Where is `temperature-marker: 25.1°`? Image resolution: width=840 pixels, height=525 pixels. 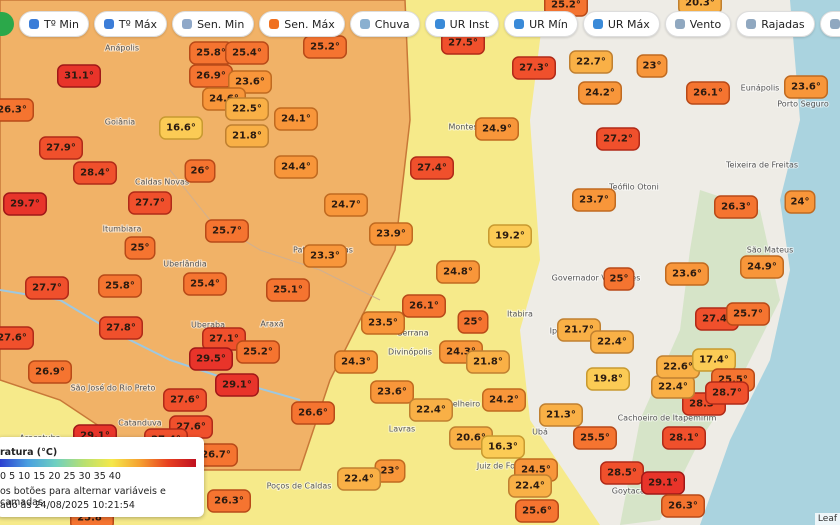 temperature-marker: 25.1° is located at coordinates (288, 290).